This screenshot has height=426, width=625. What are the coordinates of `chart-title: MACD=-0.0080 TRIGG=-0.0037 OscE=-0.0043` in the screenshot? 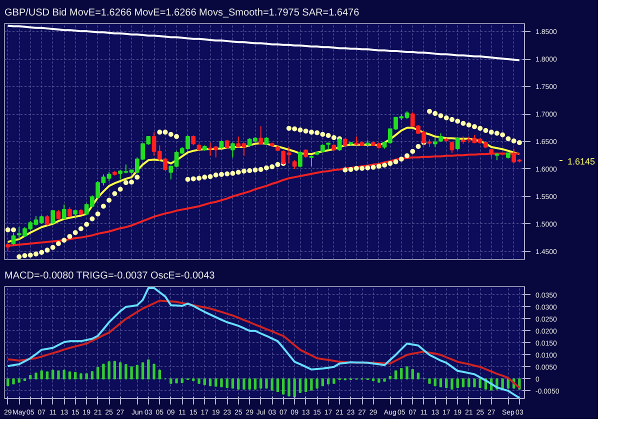 It's located at (110, 276).